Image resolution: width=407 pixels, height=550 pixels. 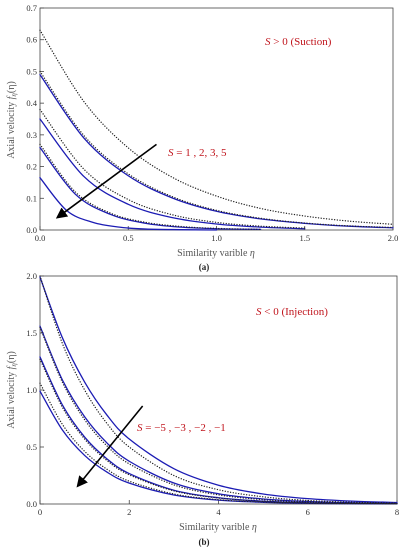 What do you see at coordinates (110, 446) in the screenshot?
I see `panel-b-arrow` at bounding box center [110, 446].